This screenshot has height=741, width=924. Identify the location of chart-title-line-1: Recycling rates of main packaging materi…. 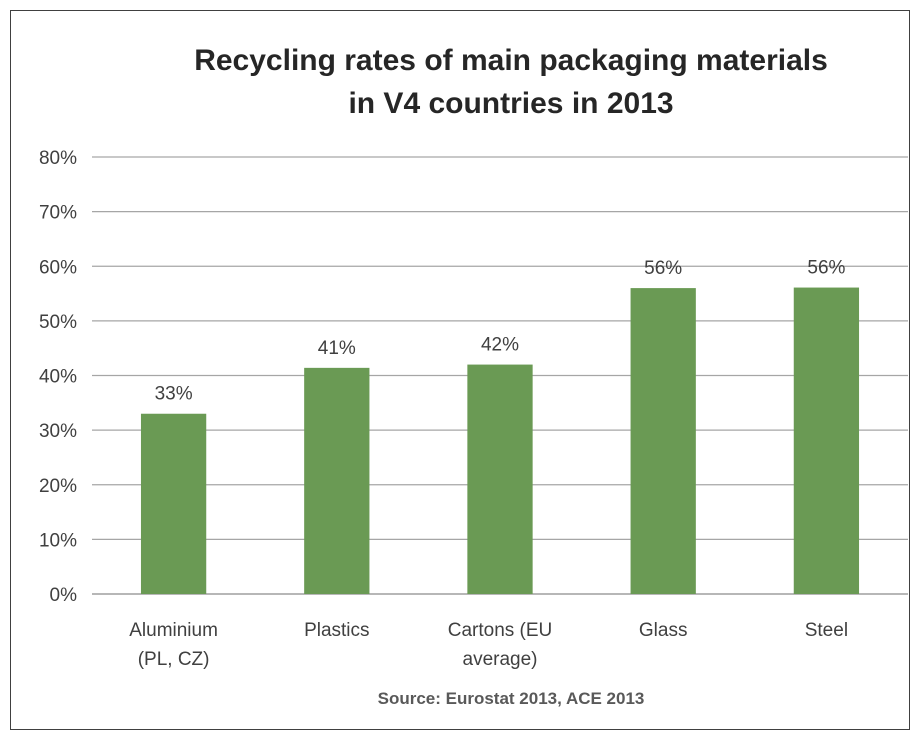
(511, 60).